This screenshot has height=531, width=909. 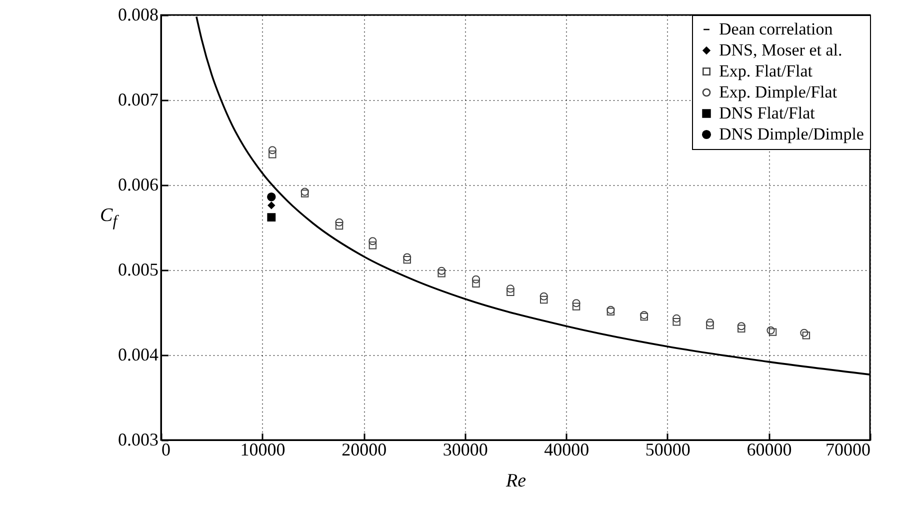 I want to click on x-tick-label: 70000, so click(x=848, y=450).